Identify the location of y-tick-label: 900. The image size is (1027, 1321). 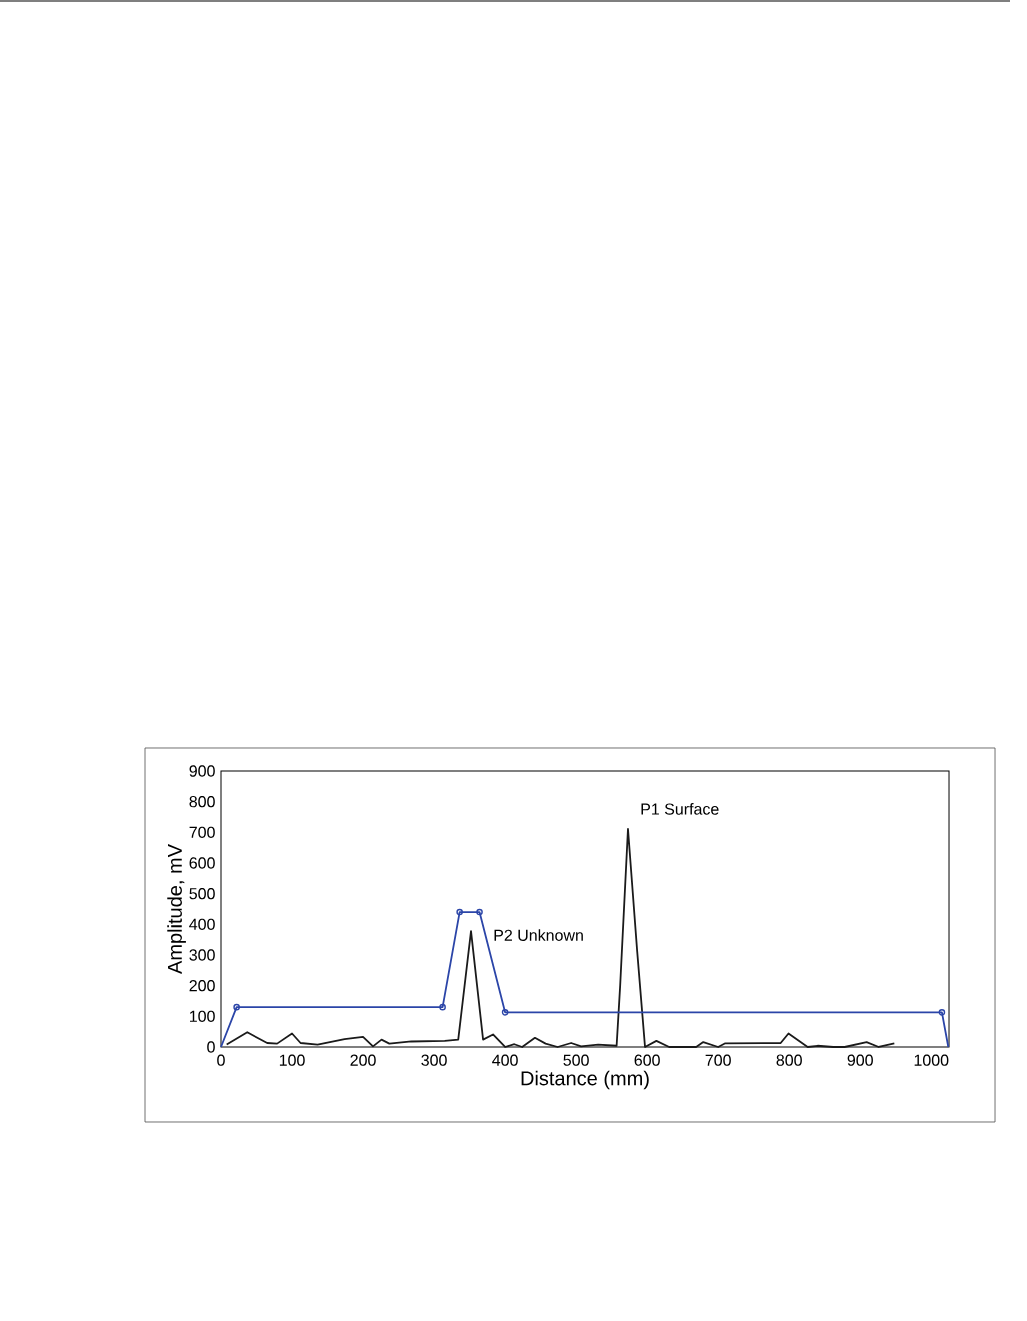
(202, 771).